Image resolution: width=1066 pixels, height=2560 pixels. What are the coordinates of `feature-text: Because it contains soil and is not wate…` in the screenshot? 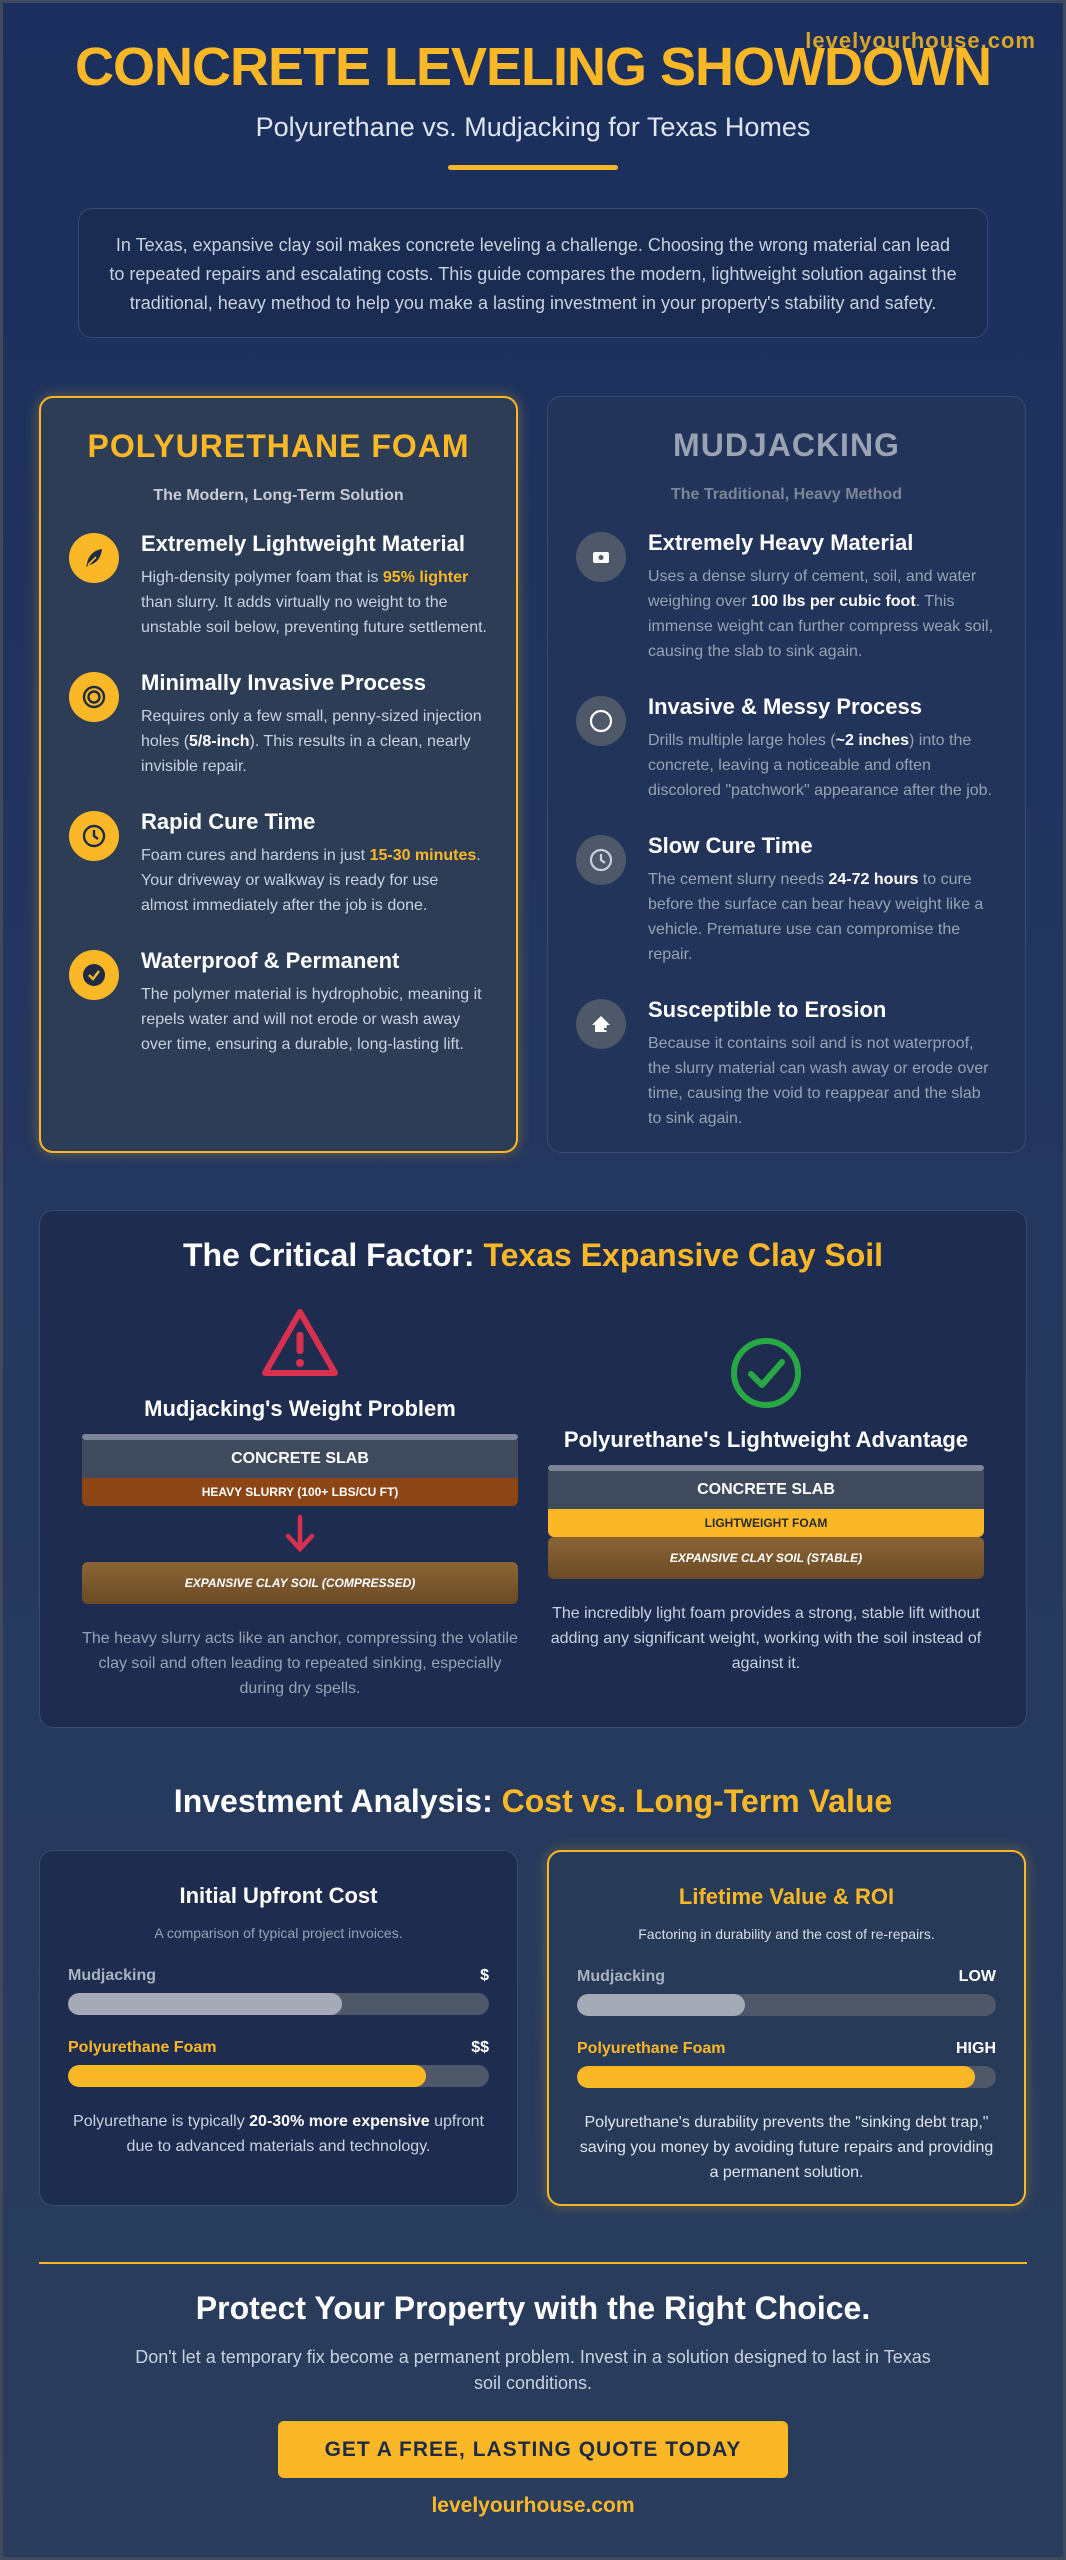 It's located at (818, 1081).